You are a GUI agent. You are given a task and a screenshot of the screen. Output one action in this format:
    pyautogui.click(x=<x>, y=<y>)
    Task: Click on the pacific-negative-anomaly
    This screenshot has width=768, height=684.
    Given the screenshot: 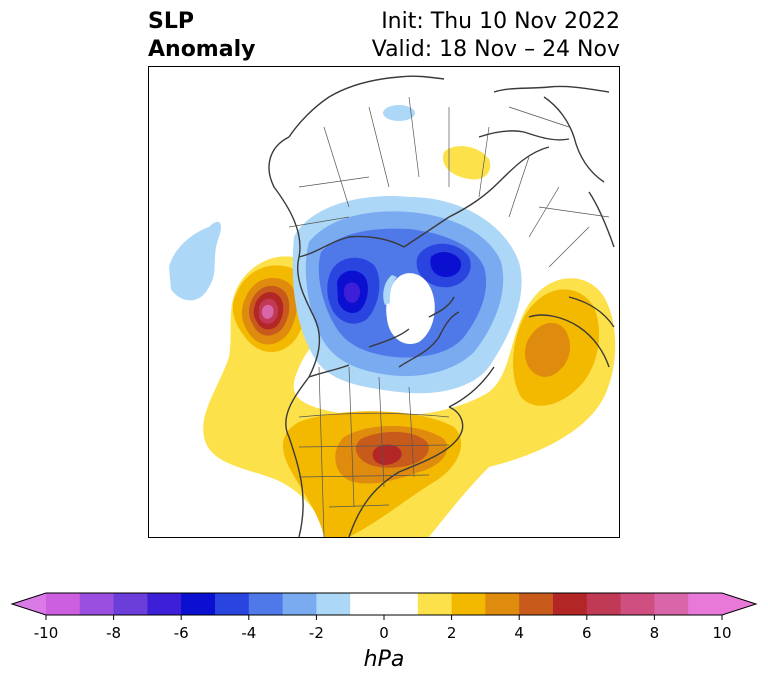 What is the action you would take?
    pyautogui.click(x=195, y=261)
    